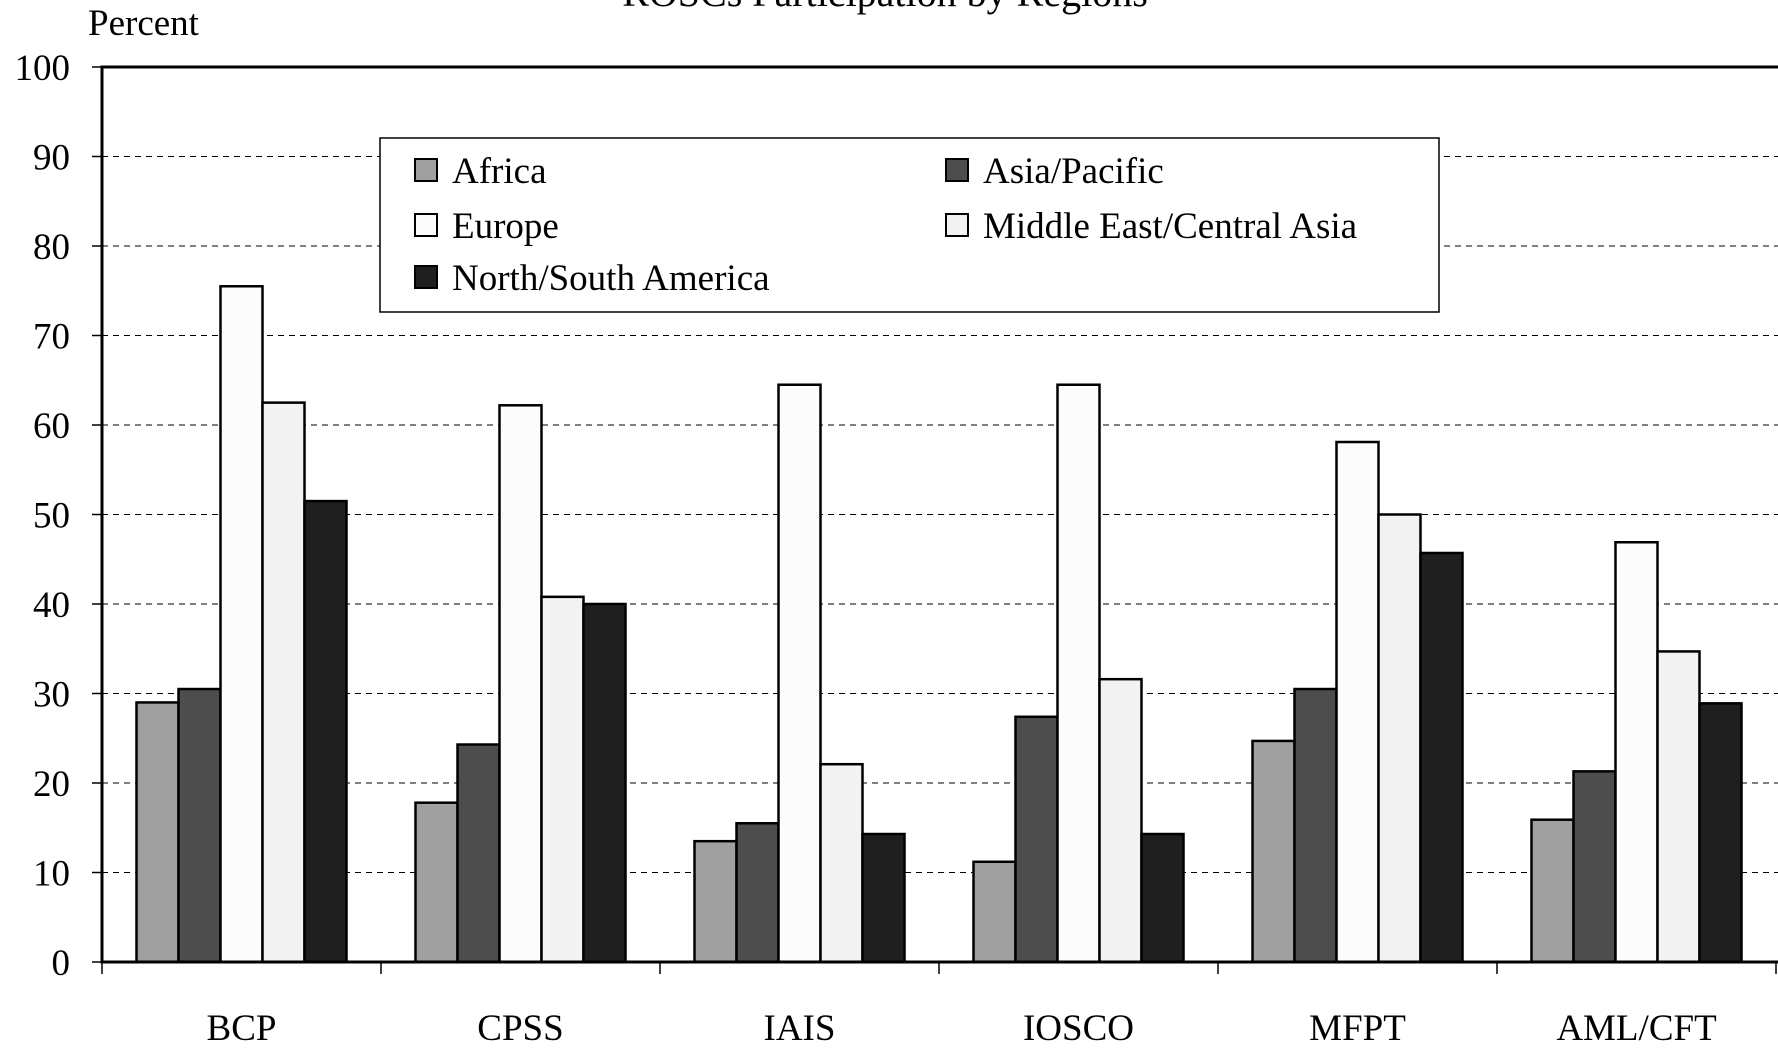  Describe the element at coordinates (43, 68) in the screenshot. I see `y-tick-label: 100` at that location.